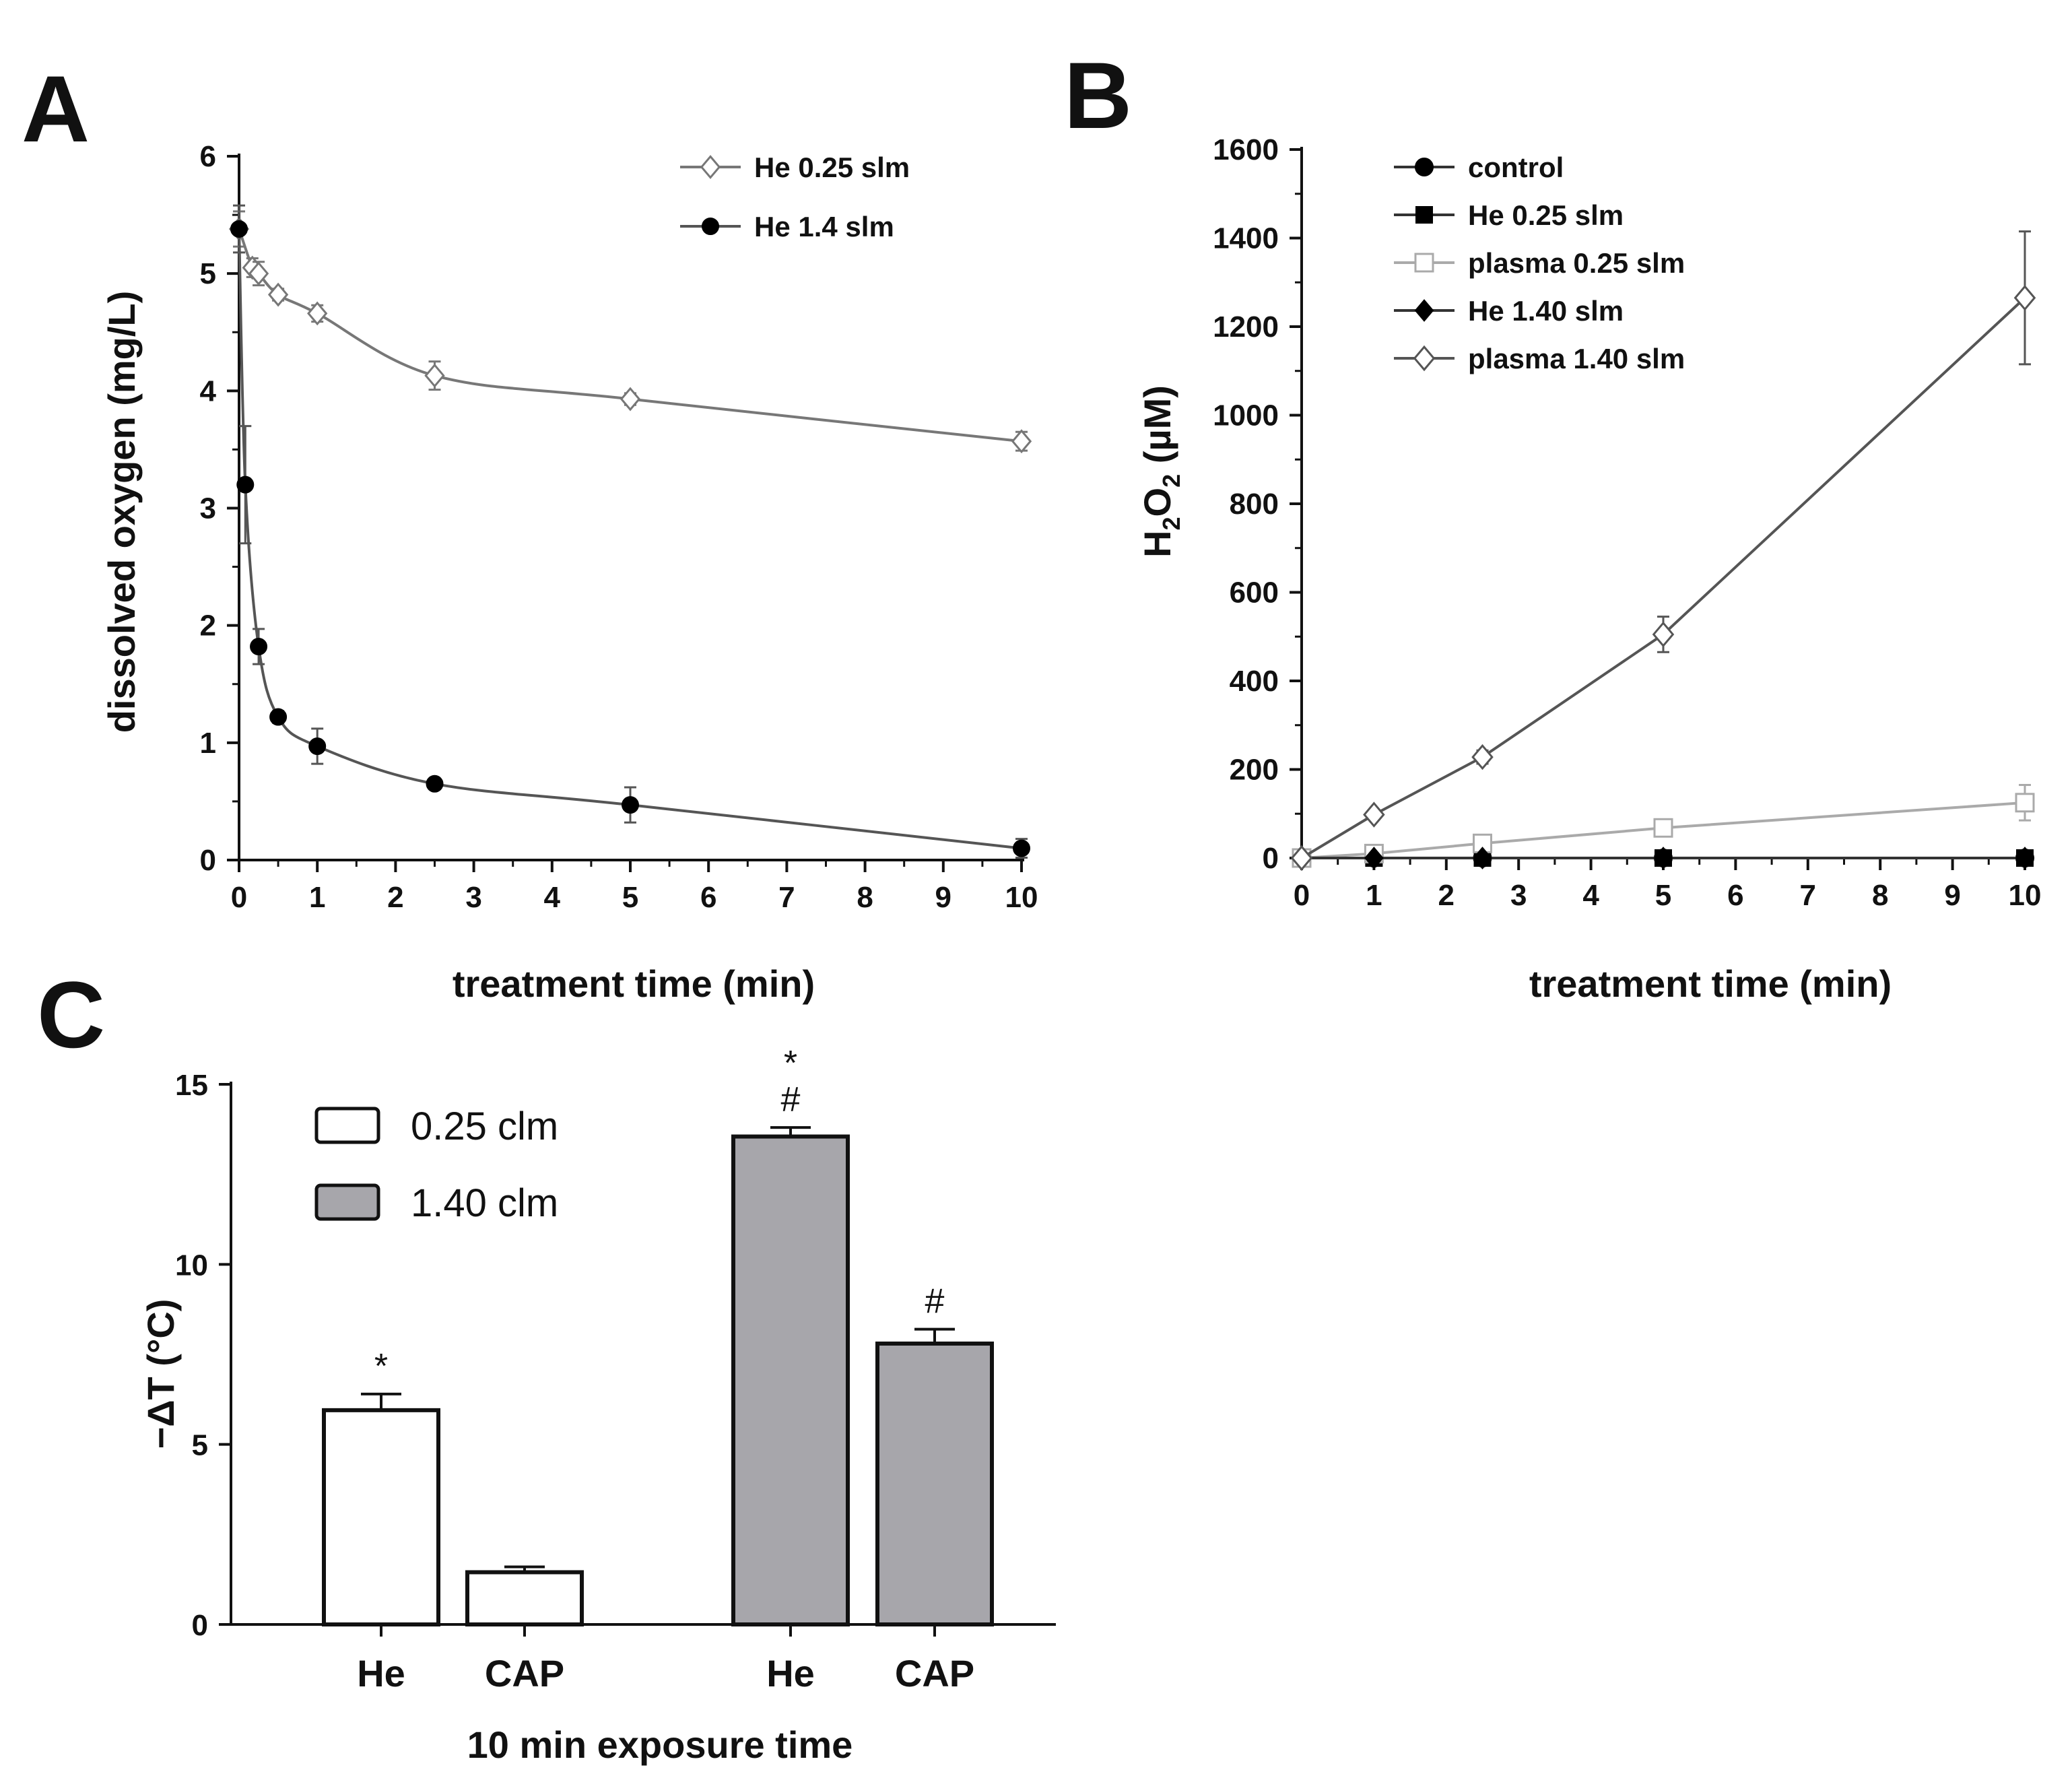 The width and height of the screenshot is (2072, 1778). What do you see at coordinates (1254, 770) in the screenshot?
I see `y-tick-label: 200` at bounding box center [1254, 770].